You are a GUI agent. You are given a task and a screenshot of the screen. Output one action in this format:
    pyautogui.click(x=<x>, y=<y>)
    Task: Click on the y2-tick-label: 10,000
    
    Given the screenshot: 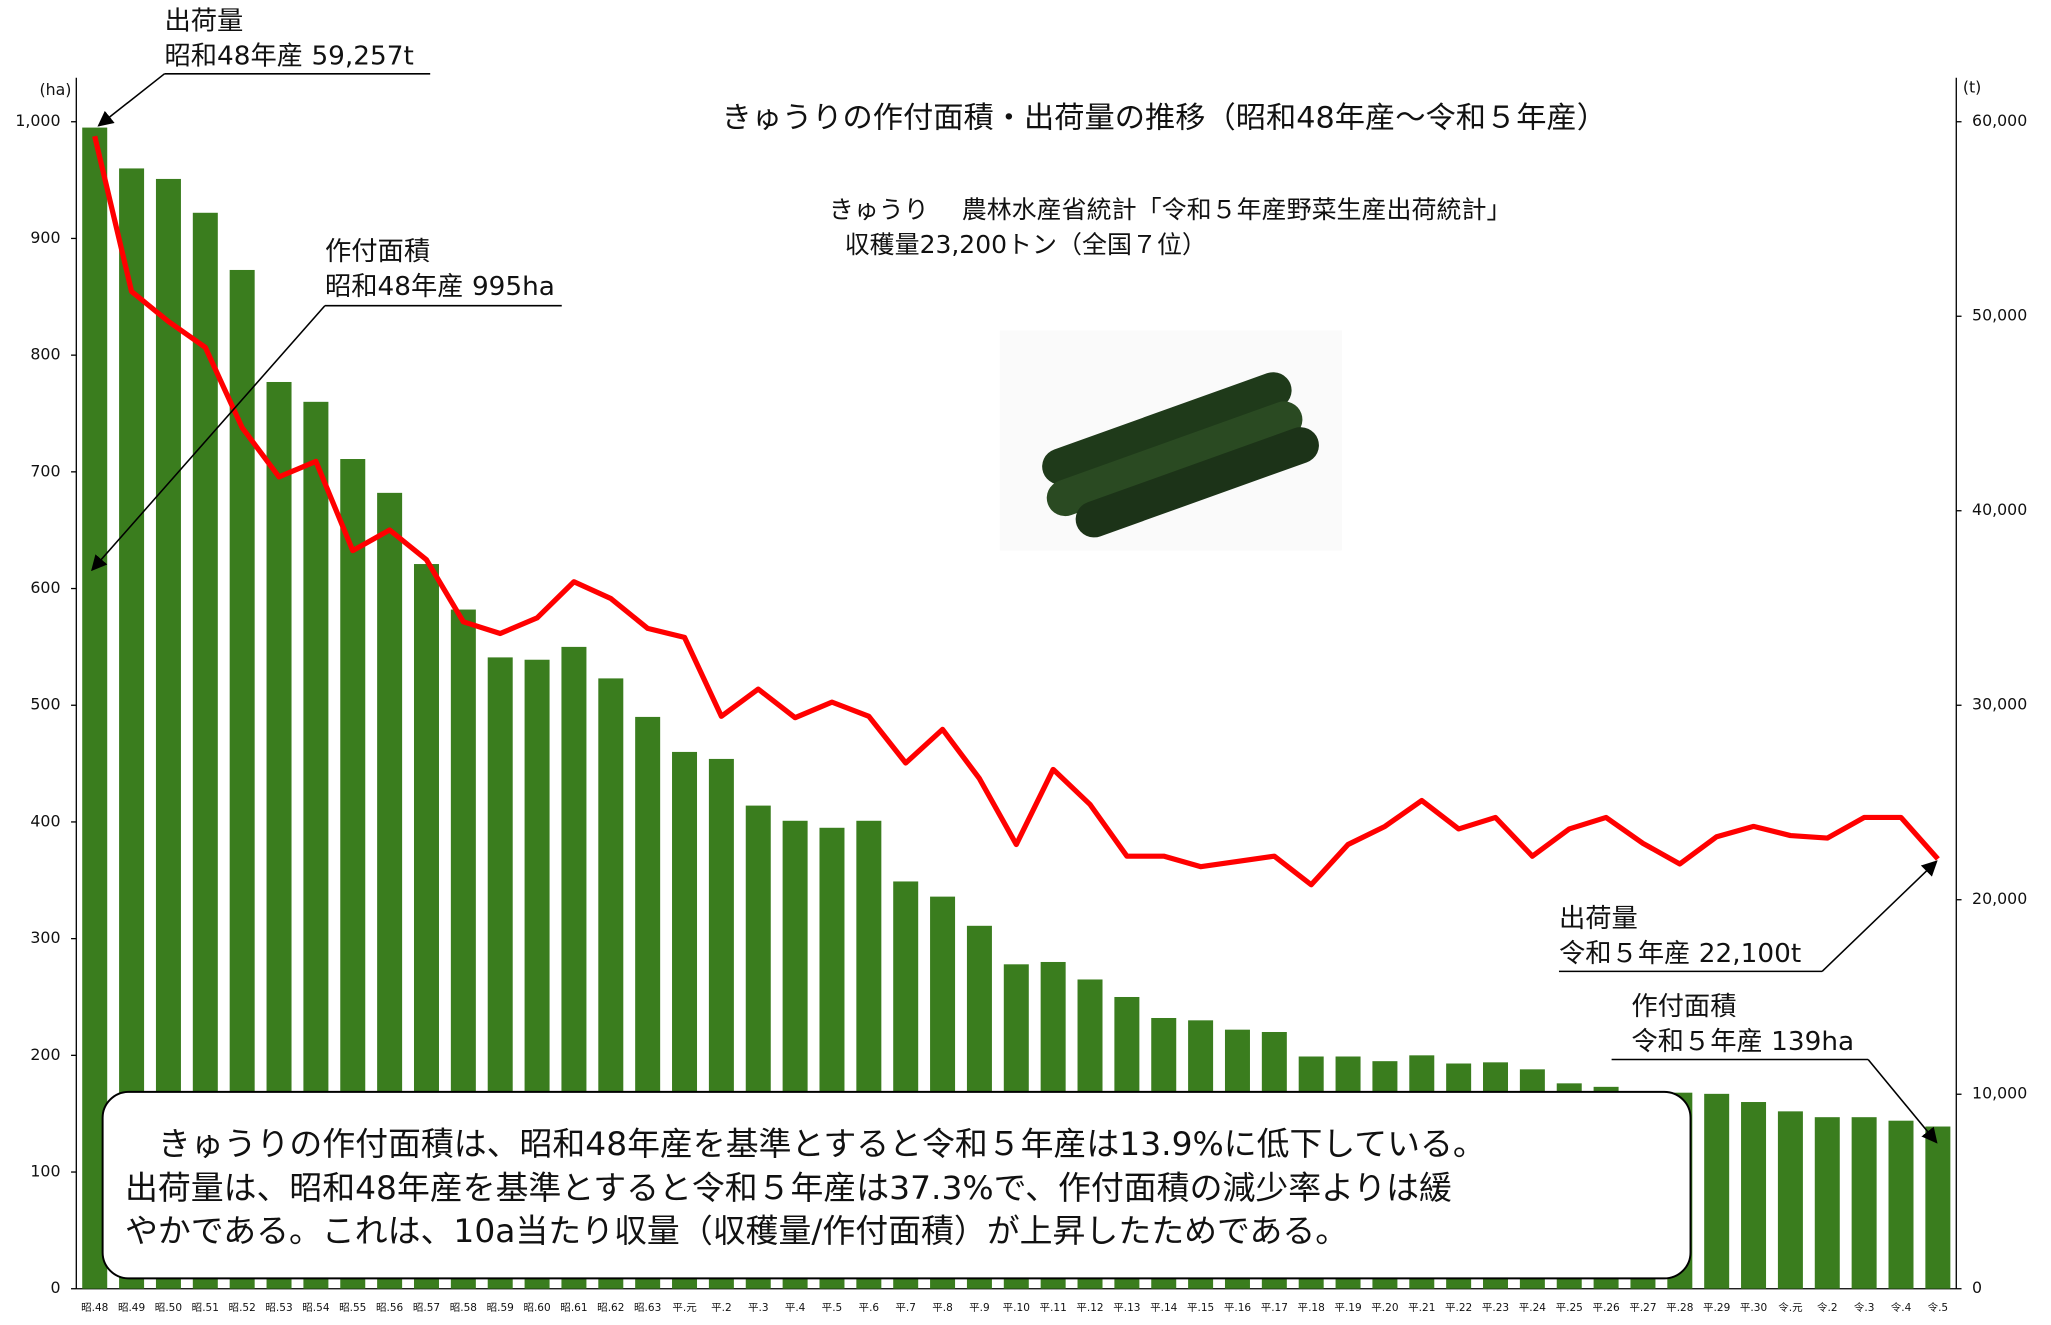 What is the action you would take?
    pyautogui.click(x=1999, y=1093)
    